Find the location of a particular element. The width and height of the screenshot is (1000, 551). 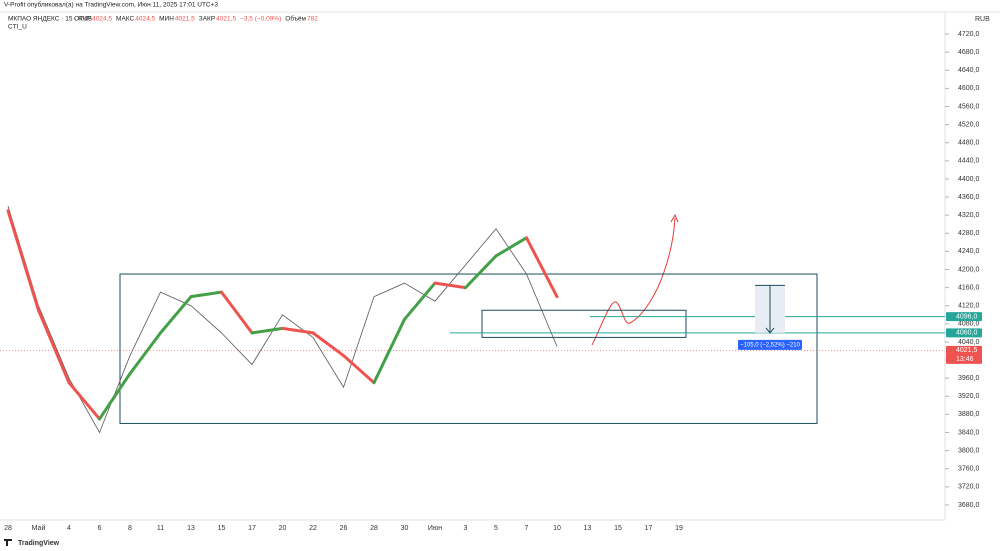

x-tick-label: 6 is located at coordinates (100, 528).